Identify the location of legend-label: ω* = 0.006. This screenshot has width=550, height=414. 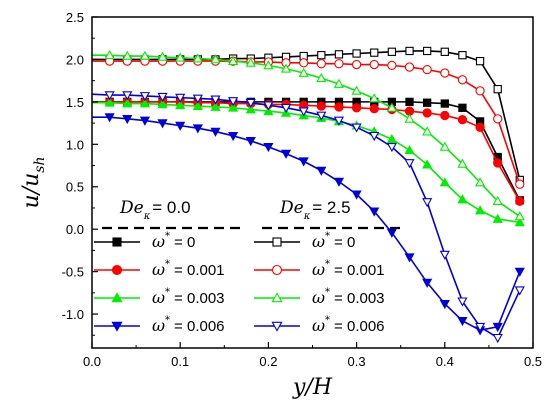
(348, 325).